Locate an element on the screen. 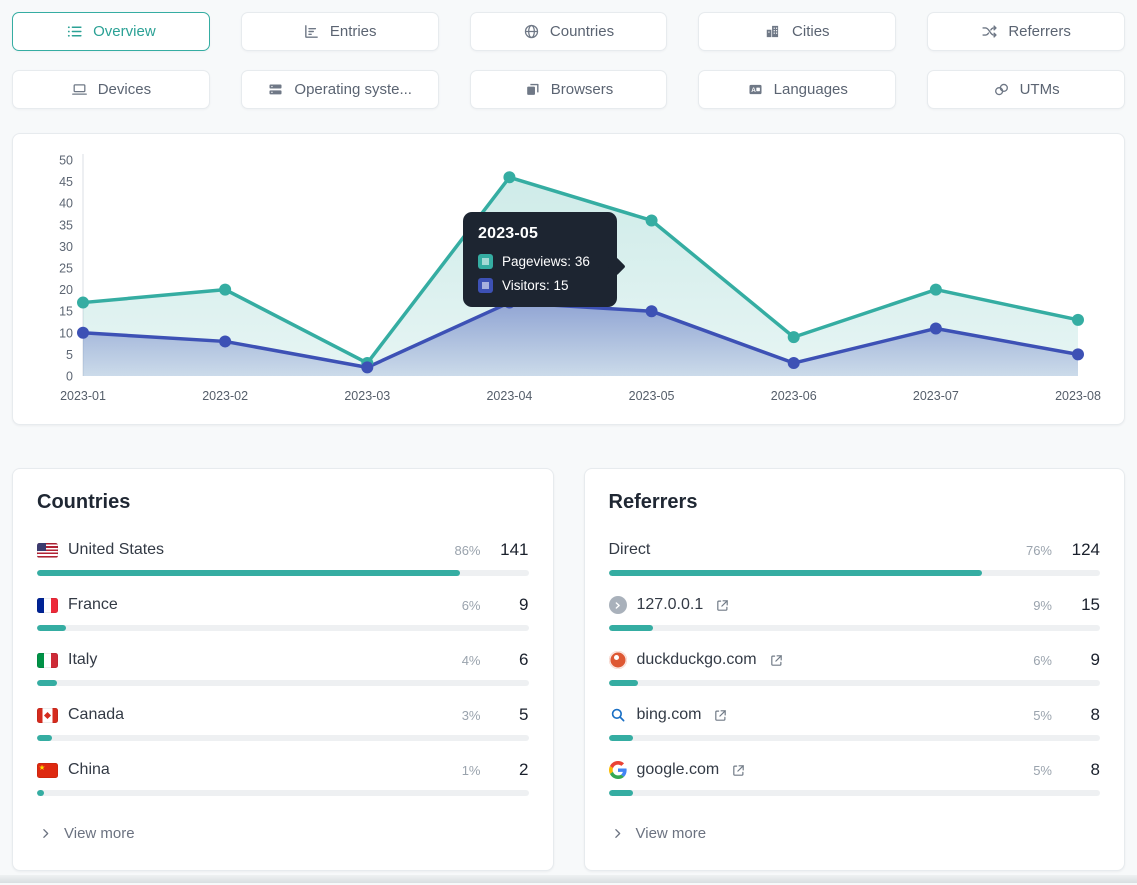  tab-entries: Entries is located at coordinates (339, 31).